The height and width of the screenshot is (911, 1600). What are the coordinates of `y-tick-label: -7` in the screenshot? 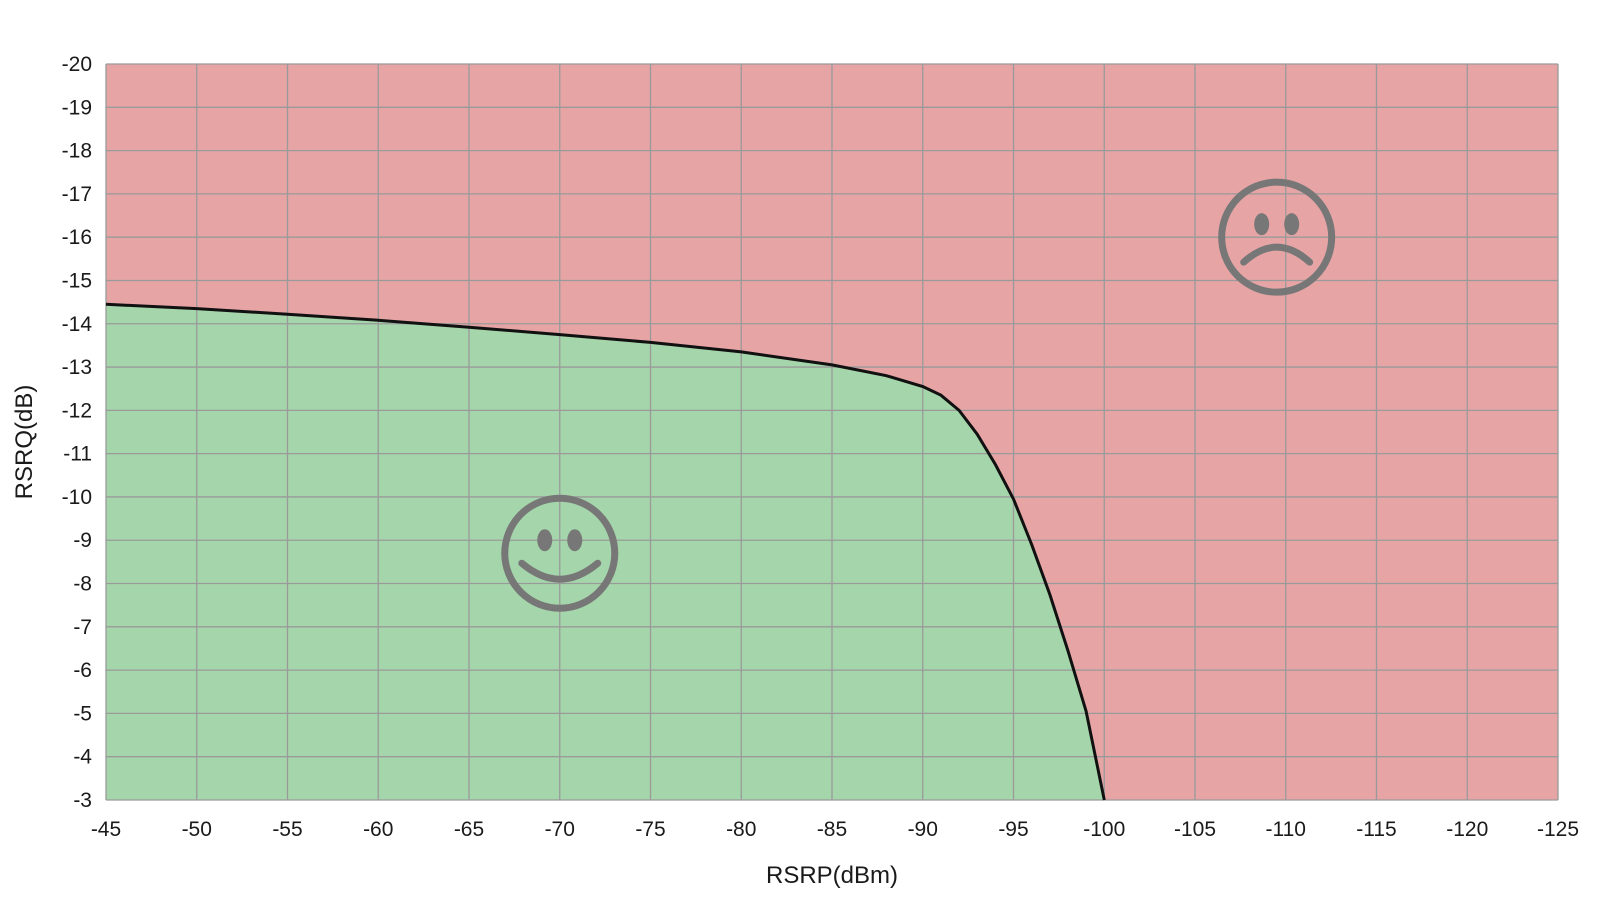 It's located at (82, 627).